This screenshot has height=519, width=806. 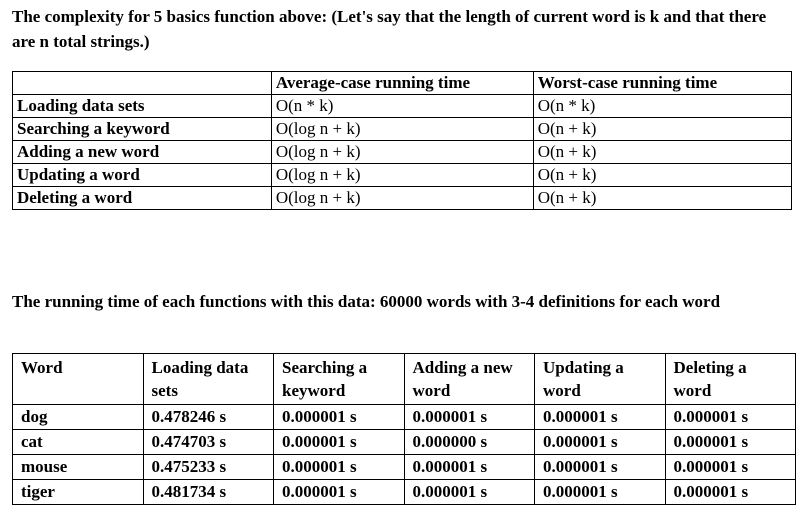 What do you see at coordinates (208, 442) in the screenshot?
I see `time-cell: 0.474703 s` at bounding box center [208, 442].